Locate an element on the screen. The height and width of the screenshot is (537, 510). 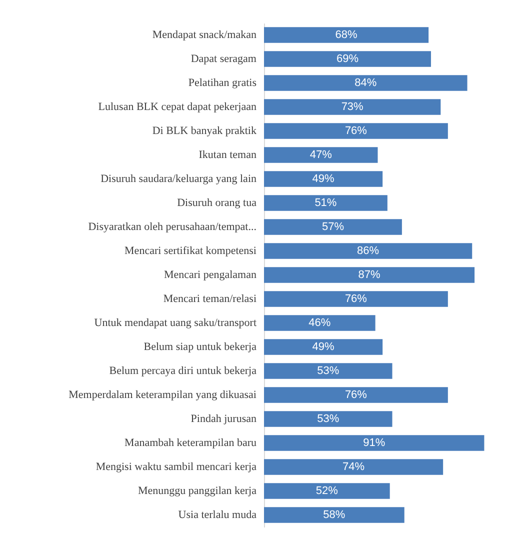
data-label: 69% is located at coordinates (347, 59).